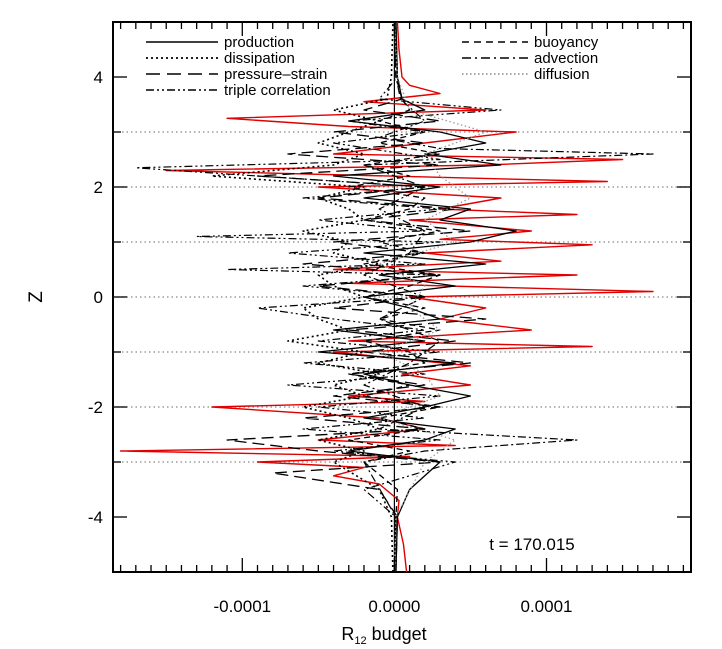  Describe the element at coordinates (277, 90) in the screenshot. I see `legend-label: triple correlation` at that location.